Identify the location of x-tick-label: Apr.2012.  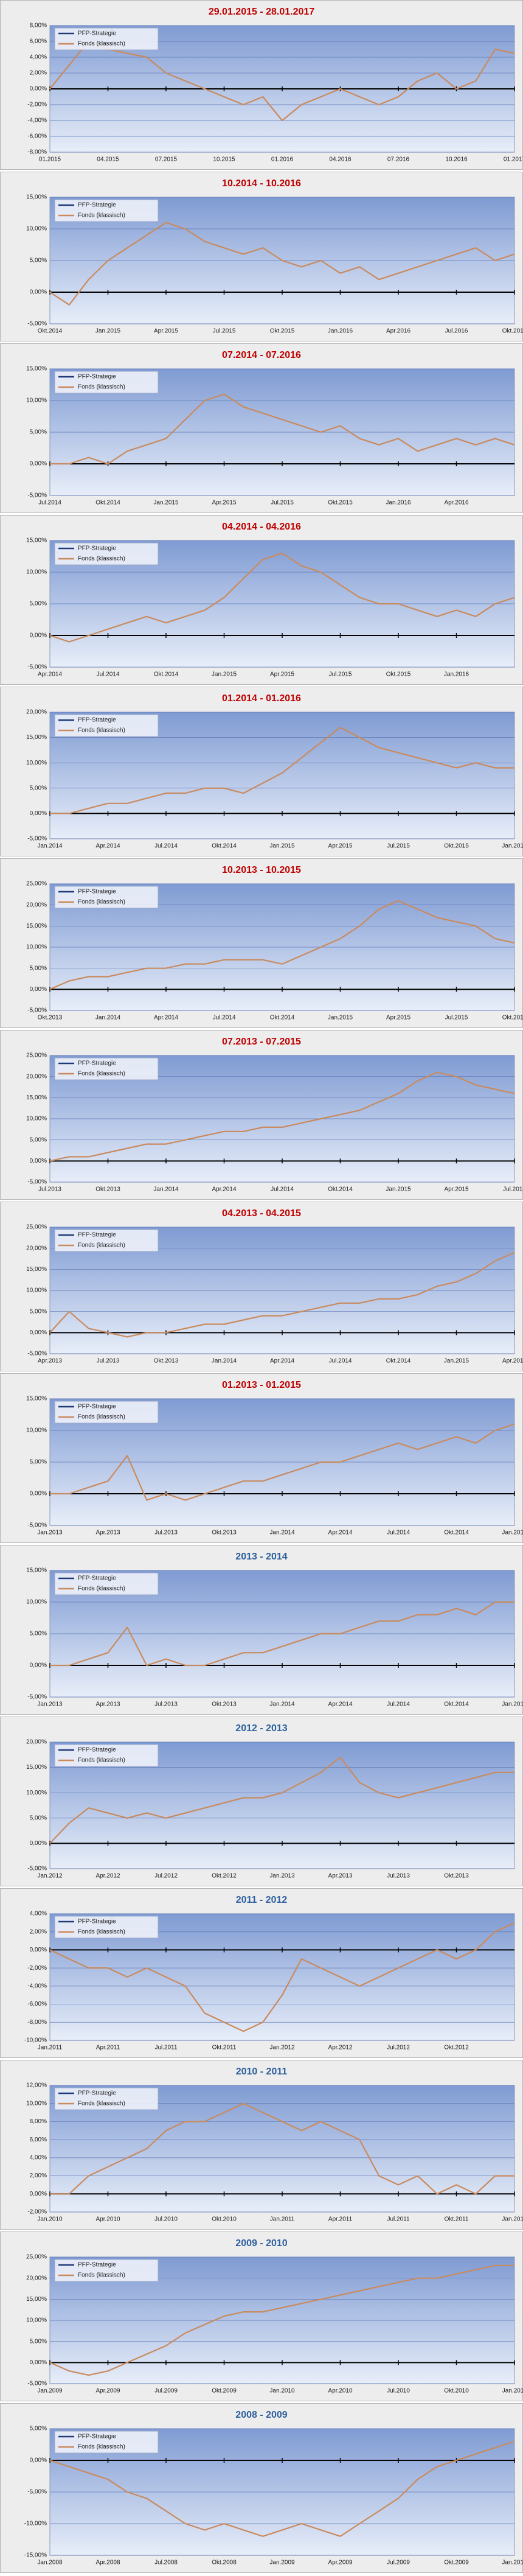
(108, 1876).